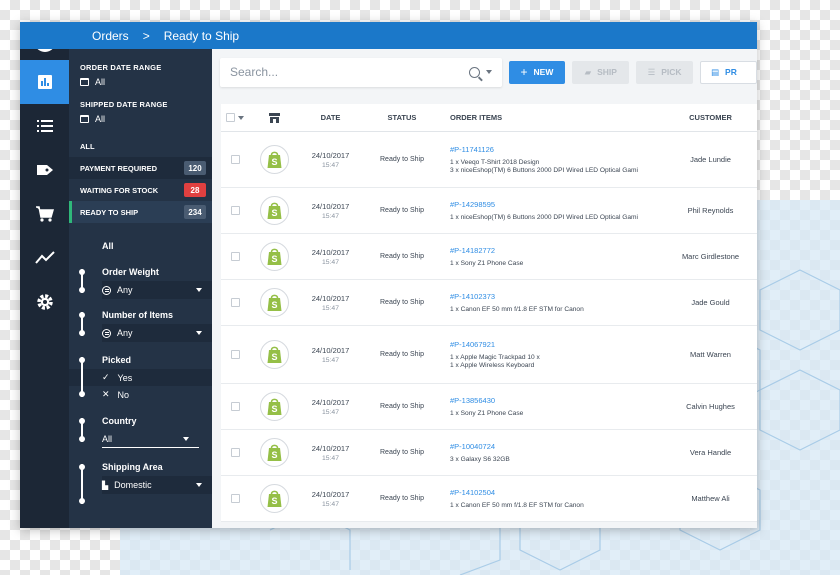 The width and height of the screenshot is (840, 575). I want to click on order-id-link: #P-14102504, so click(473, 492).